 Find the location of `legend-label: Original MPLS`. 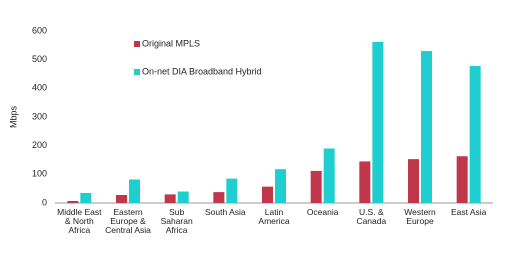

legend-label: Original MPLS is located at coordinates (171, 43).